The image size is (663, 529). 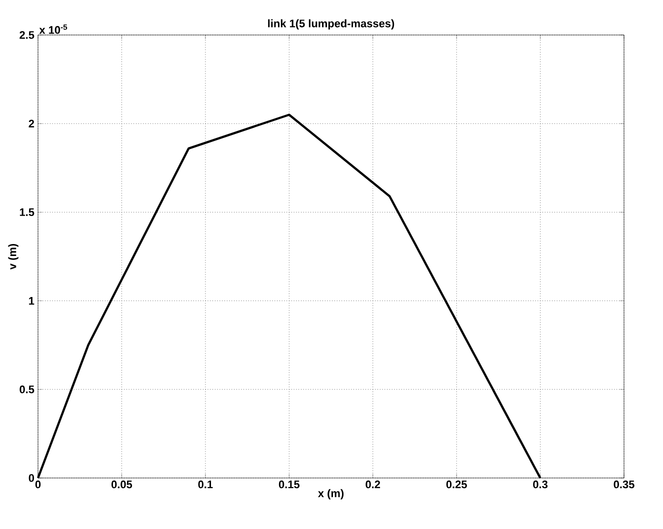 I want to click on x-tick-label: 0.05, so click(x=121, y=484).